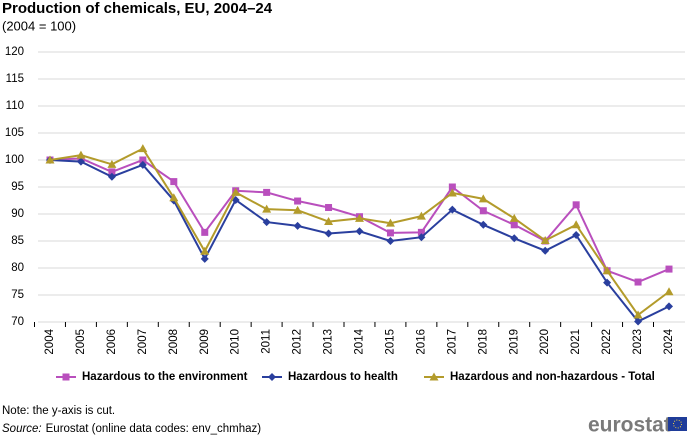 The width and height of the screenshot is (690, 441). What do you see at coordinates (174, 342) in the screenshot?
I see `x-tick-label: 2008` at bounding box center [174, 342].